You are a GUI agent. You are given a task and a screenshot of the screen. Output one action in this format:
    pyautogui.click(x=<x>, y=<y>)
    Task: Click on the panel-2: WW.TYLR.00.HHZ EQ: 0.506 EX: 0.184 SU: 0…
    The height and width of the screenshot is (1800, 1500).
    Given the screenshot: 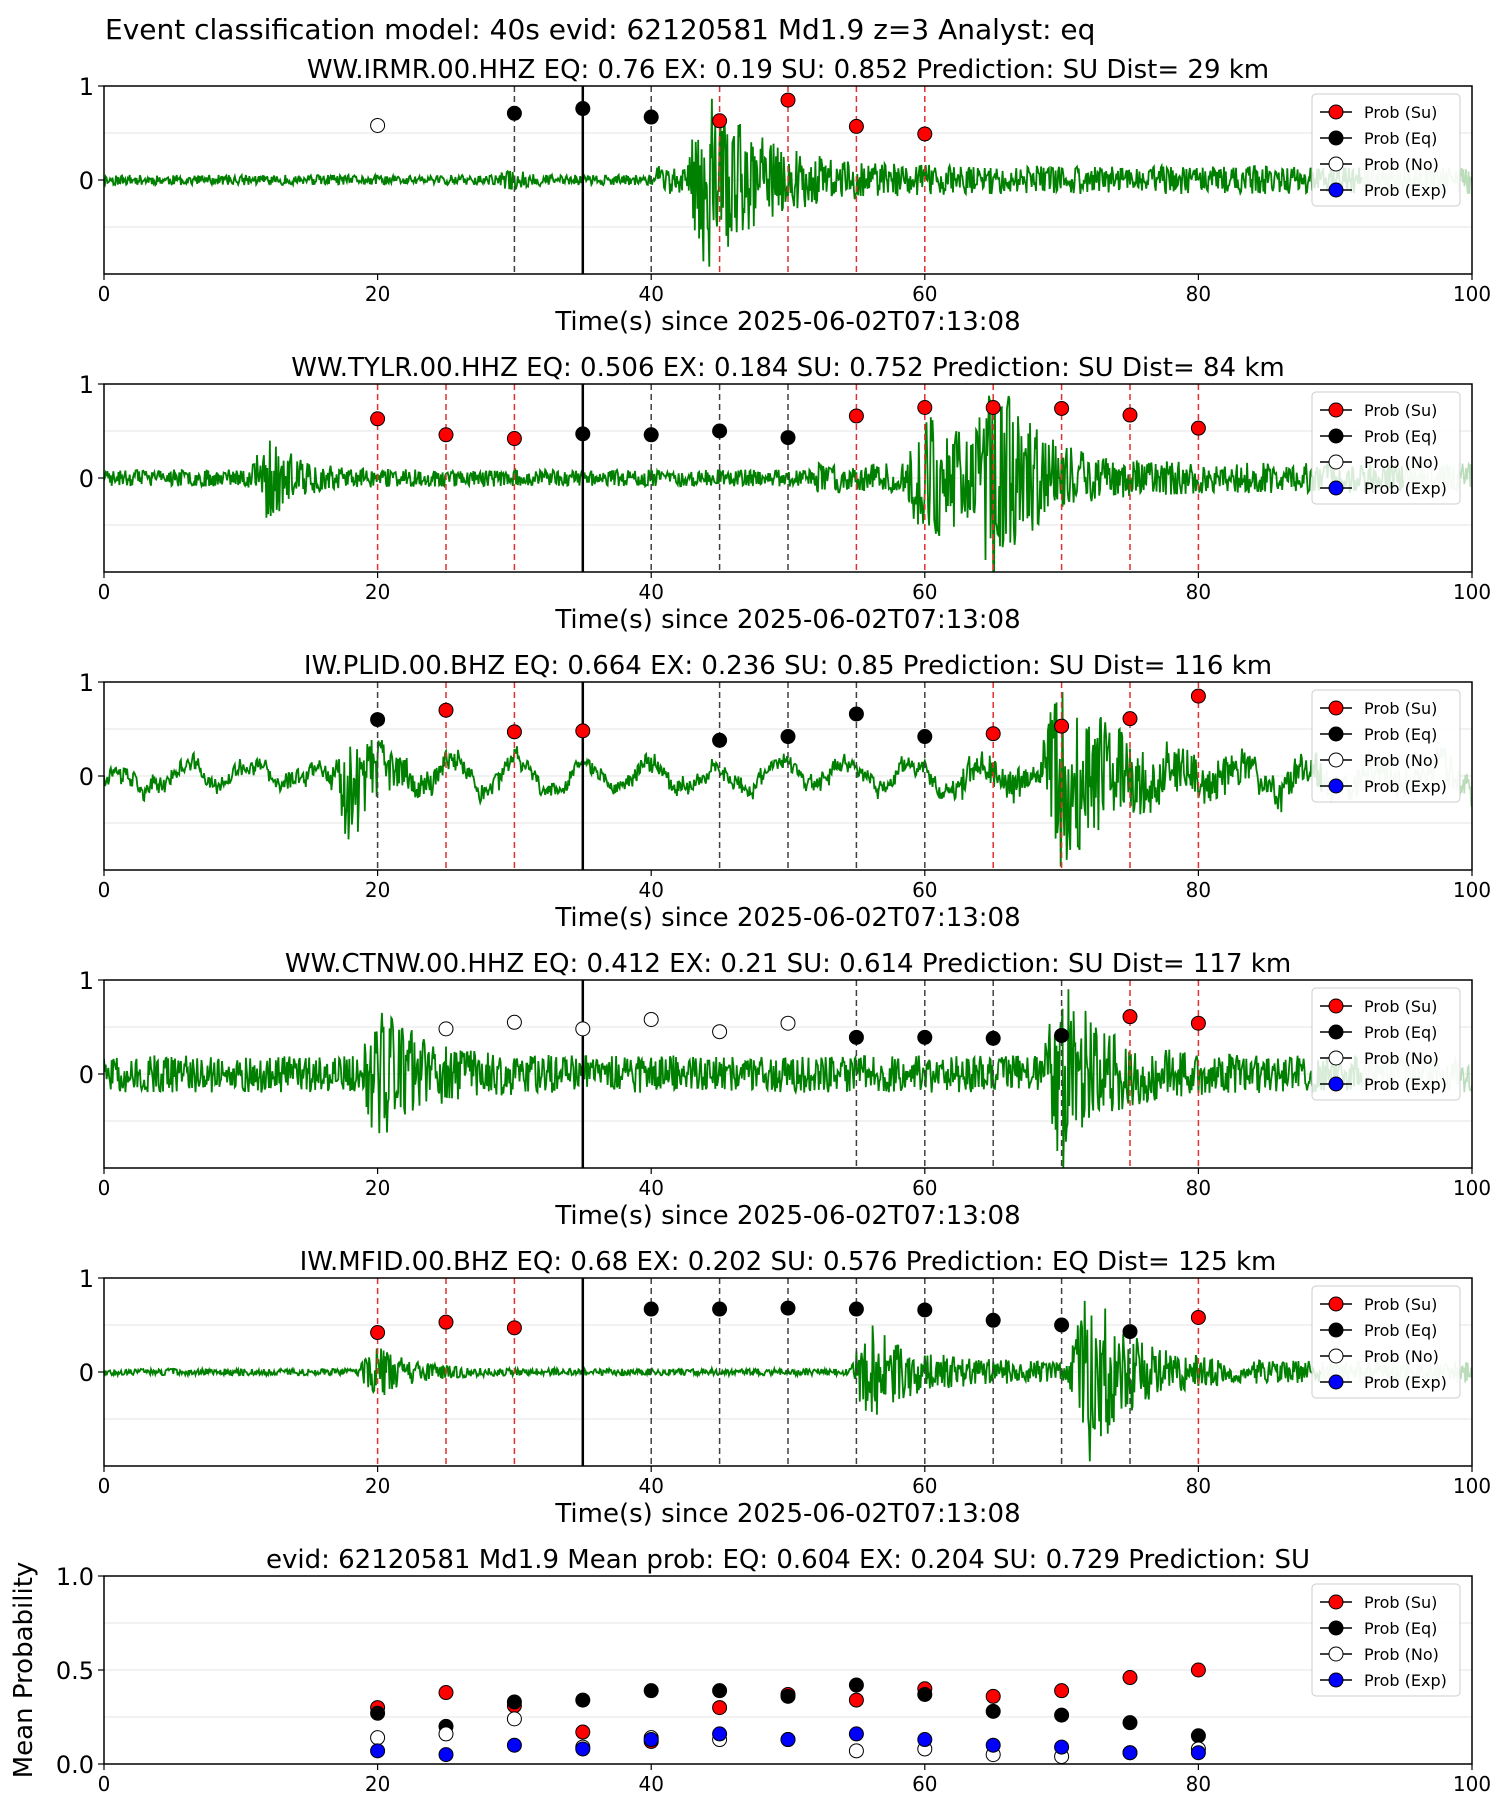 What is the action you would take?
    pyautogui.click(x=785, y=494)
    